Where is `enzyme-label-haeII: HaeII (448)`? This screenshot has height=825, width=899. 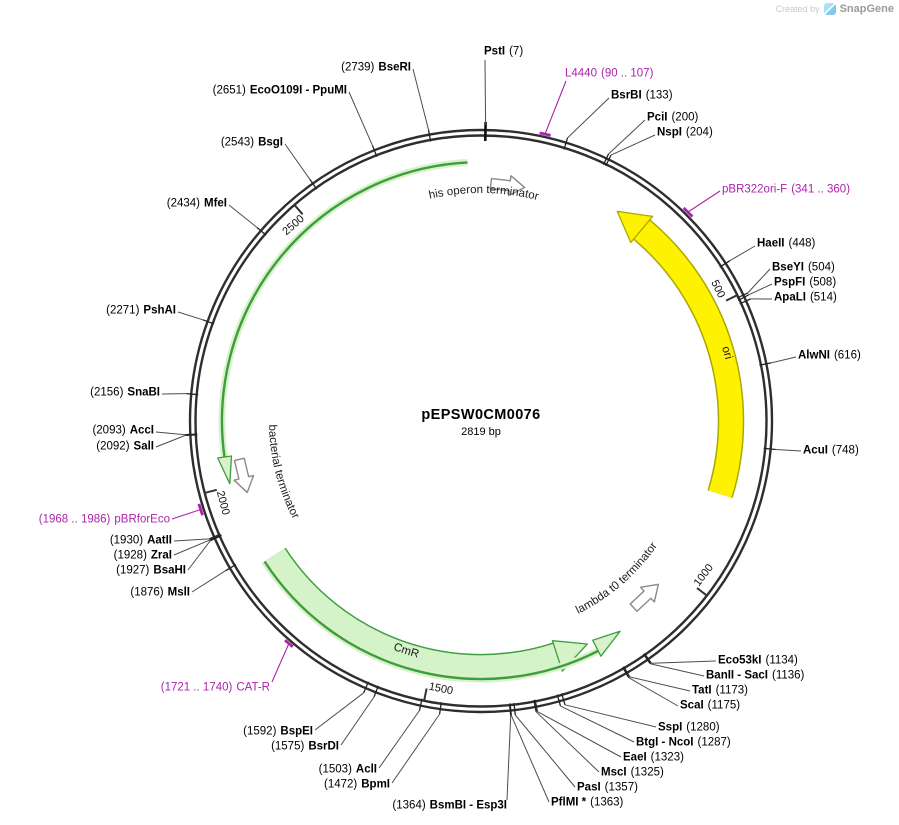
enzyme-label-haeII: HaeII (448) is located at coordinates (786, 243).